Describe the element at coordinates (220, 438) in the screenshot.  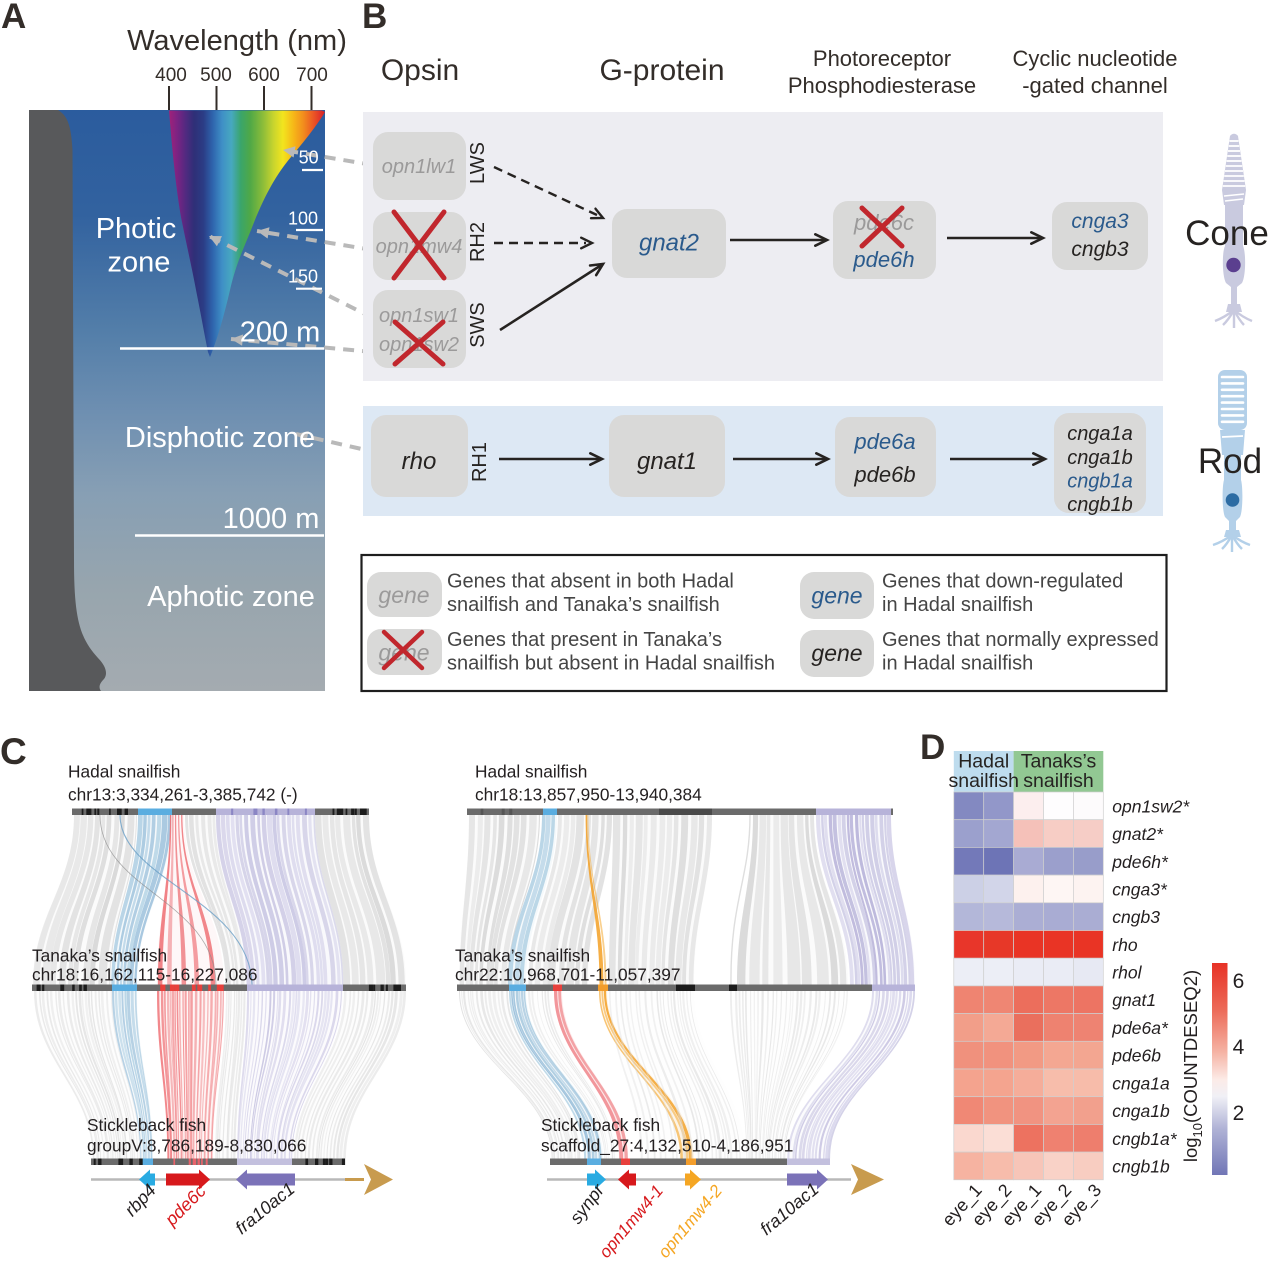
I see `svg-text: Disphotic zone` at that location.